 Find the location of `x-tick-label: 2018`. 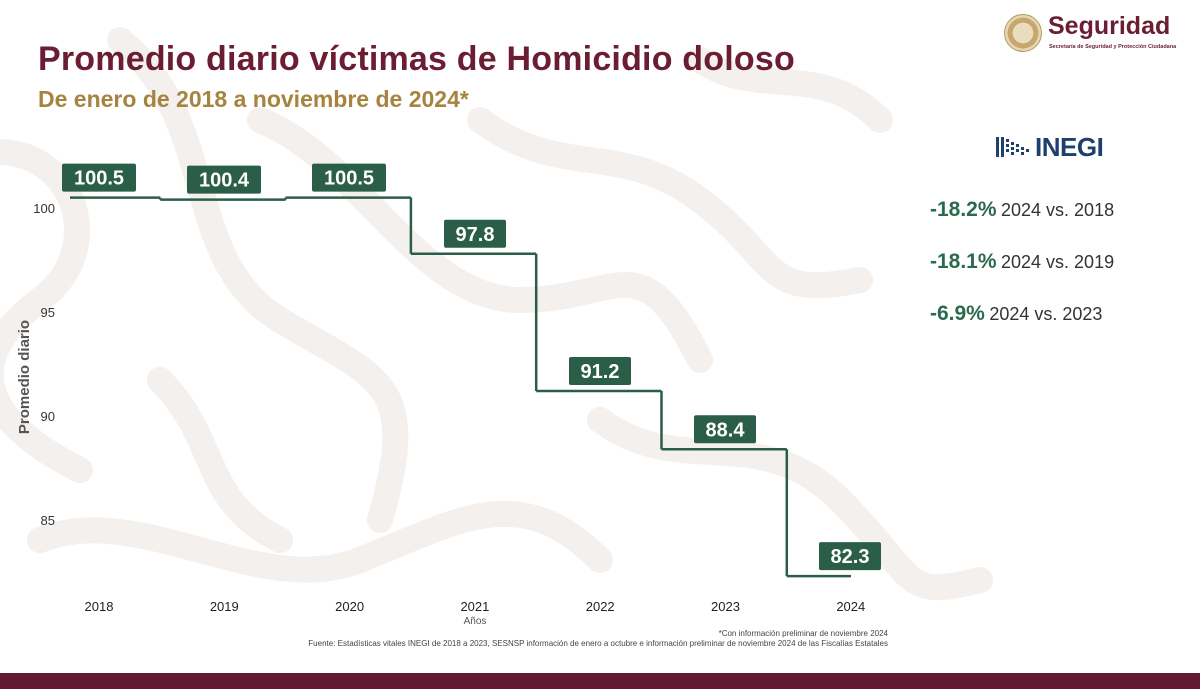

x-tick-label: 2018 is located at coordinates (99, 606).